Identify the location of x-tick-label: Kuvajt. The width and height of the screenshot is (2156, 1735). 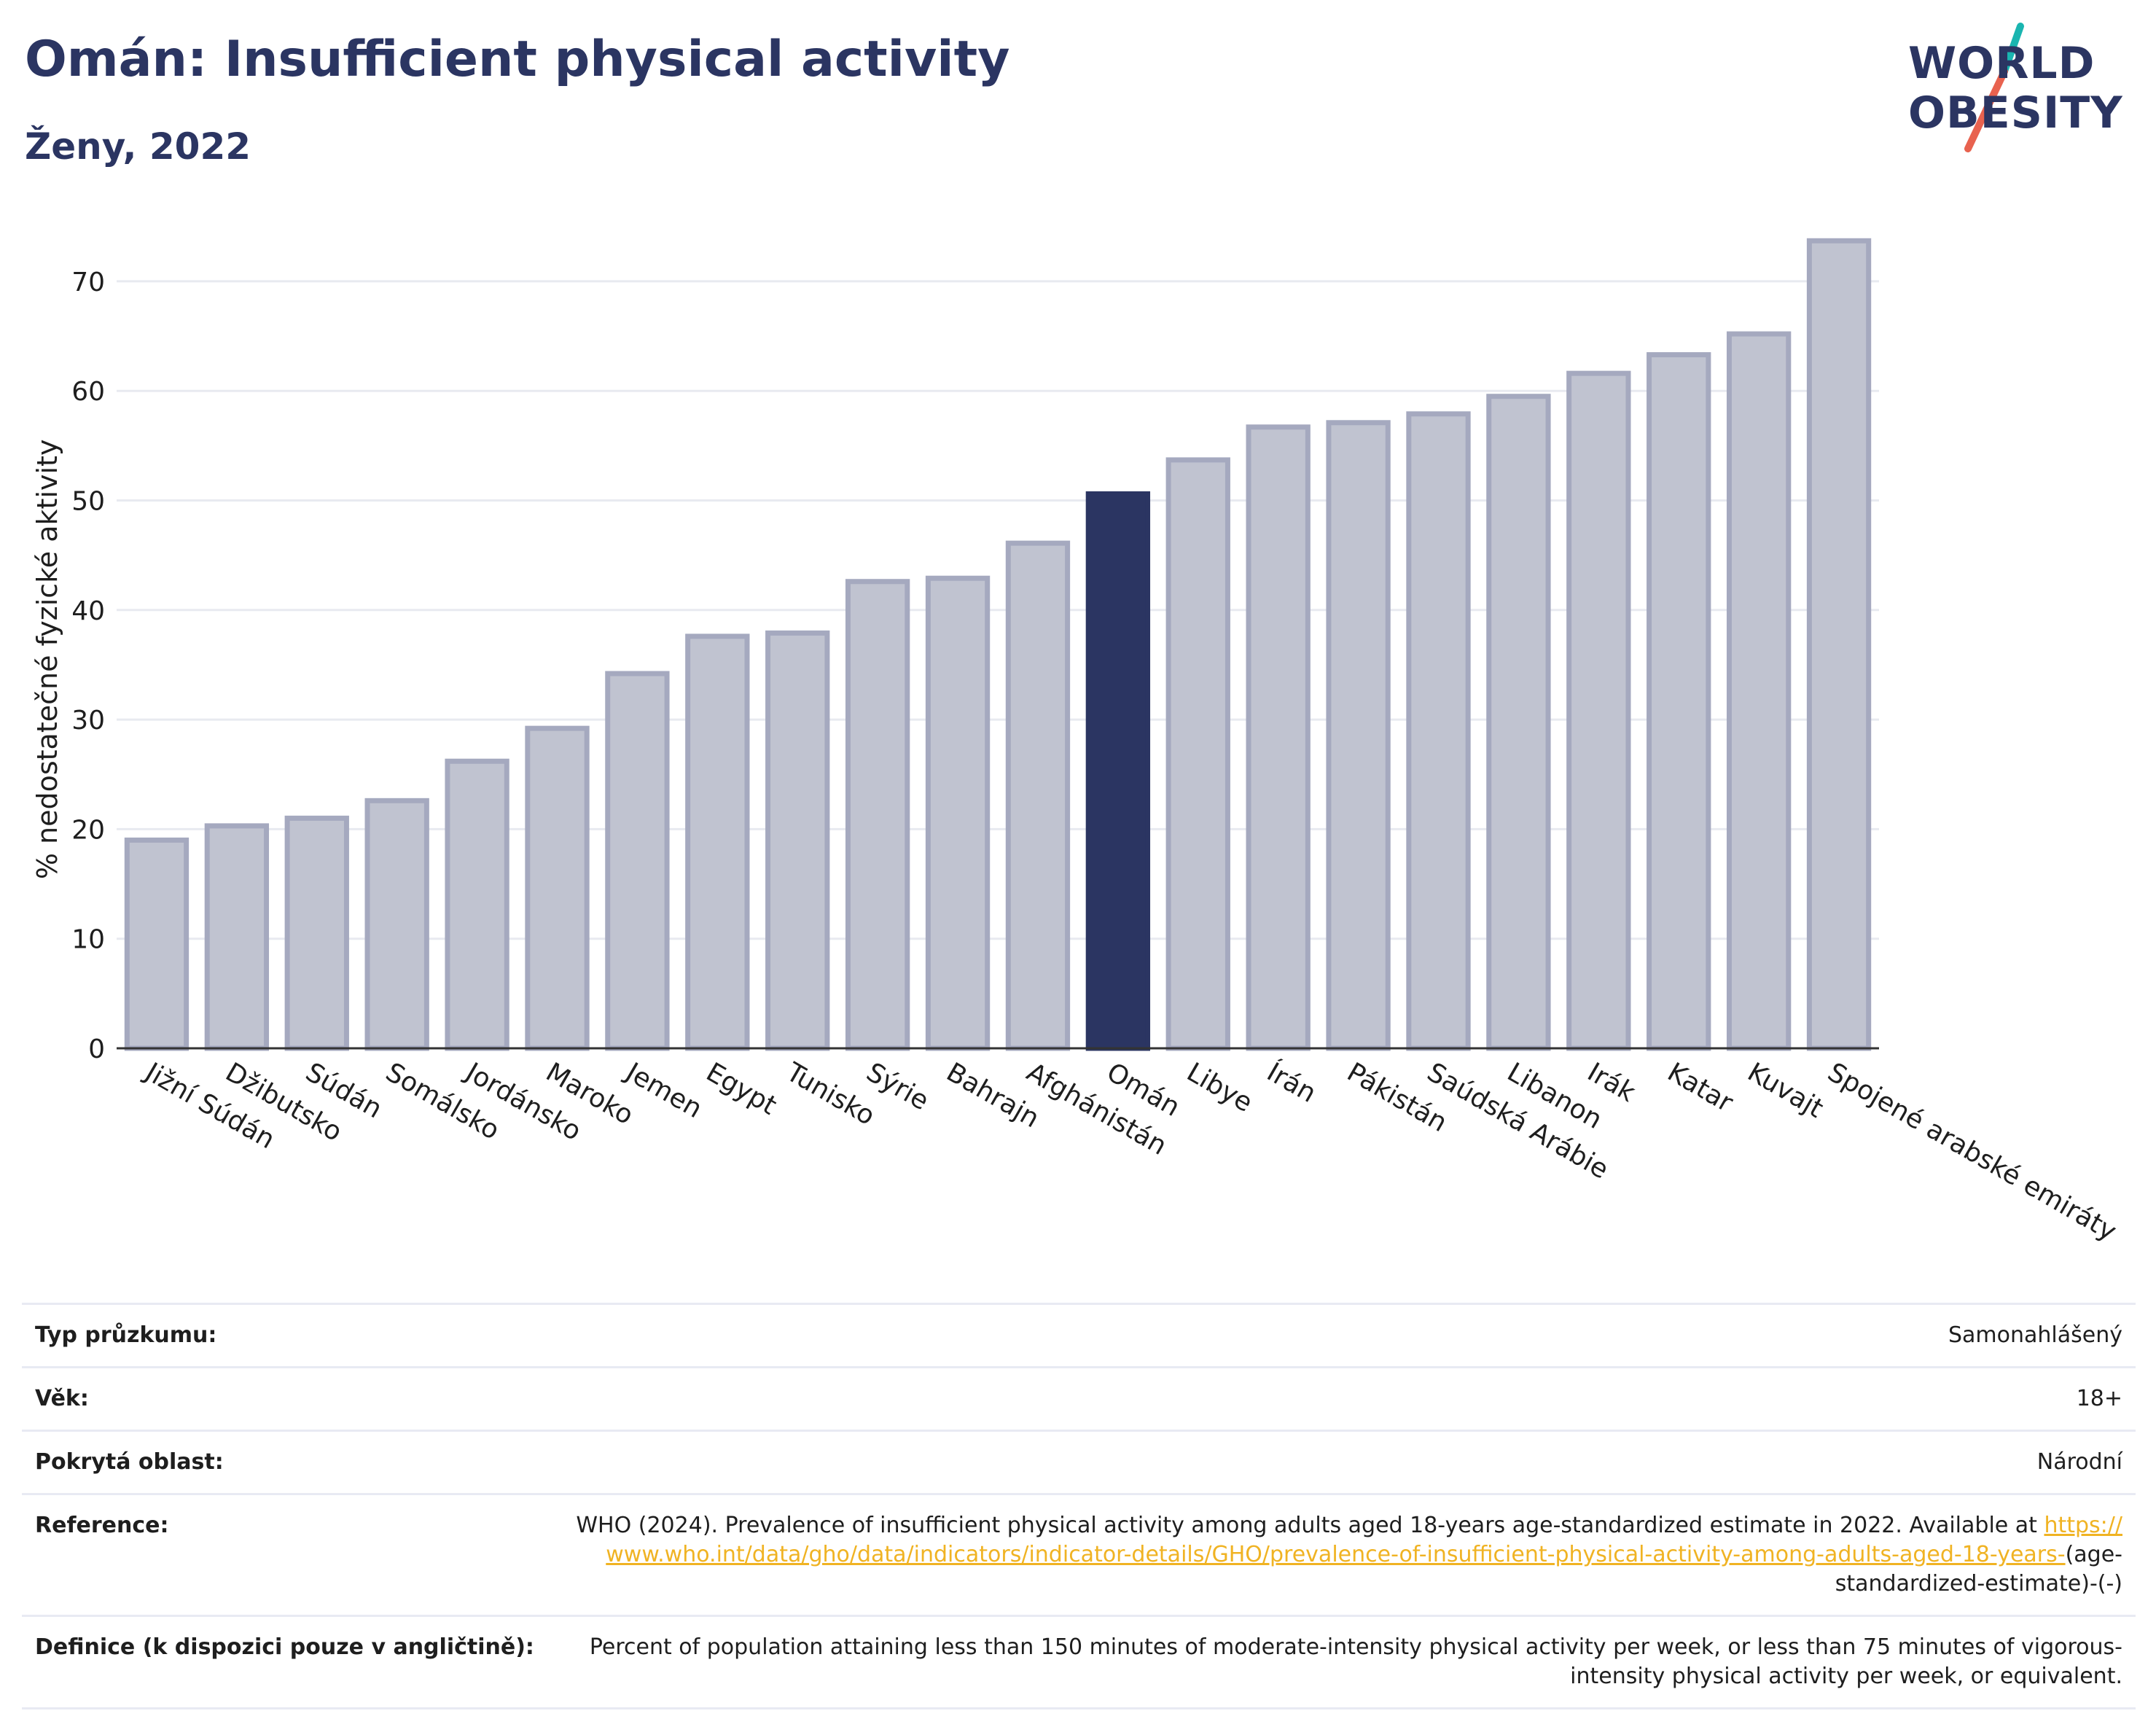
(1786, 1090).